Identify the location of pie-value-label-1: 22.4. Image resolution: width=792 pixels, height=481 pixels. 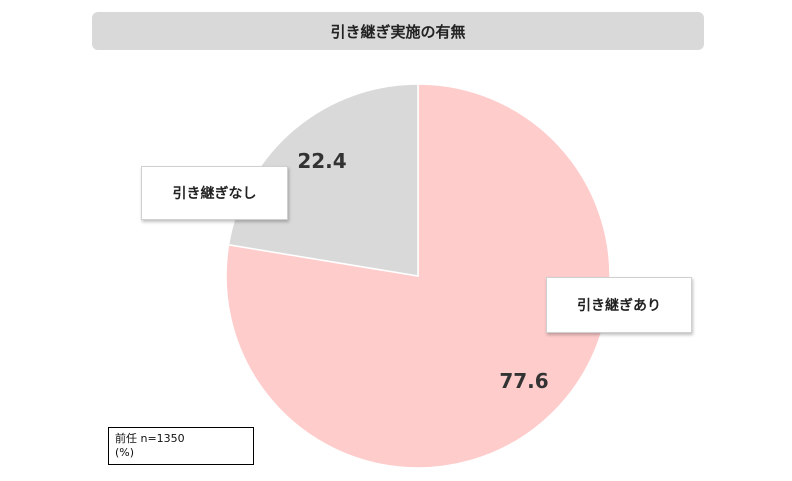
(321, 161).